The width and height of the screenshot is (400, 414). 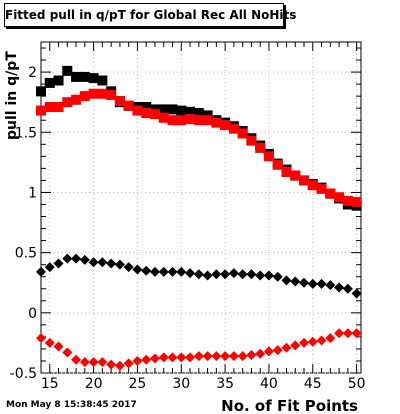 I want to click on x-tick-label: 35, so click(x=225, y=384).